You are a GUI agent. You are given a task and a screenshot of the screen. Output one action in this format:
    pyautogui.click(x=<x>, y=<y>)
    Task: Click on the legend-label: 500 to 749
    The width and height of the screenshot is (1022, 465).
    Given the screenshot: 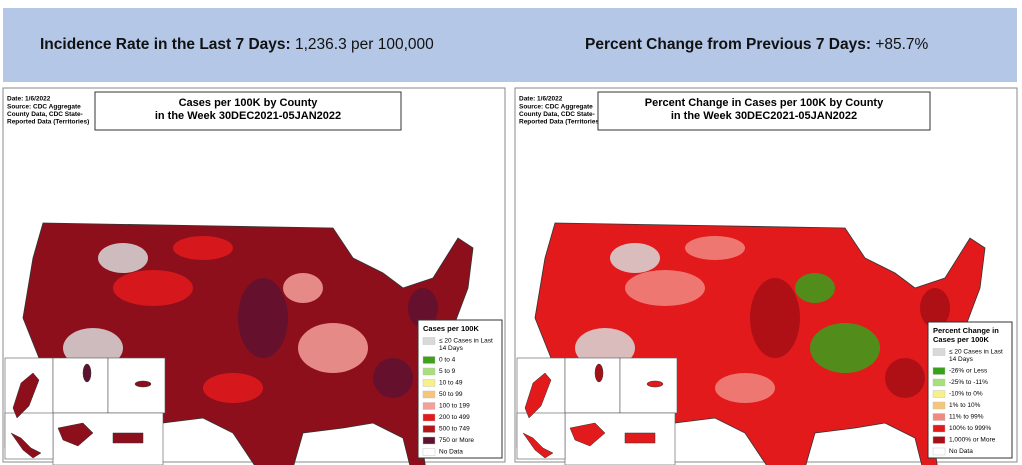 What is the action you would take?
    pyautogui.click(x=454, y=429)
    